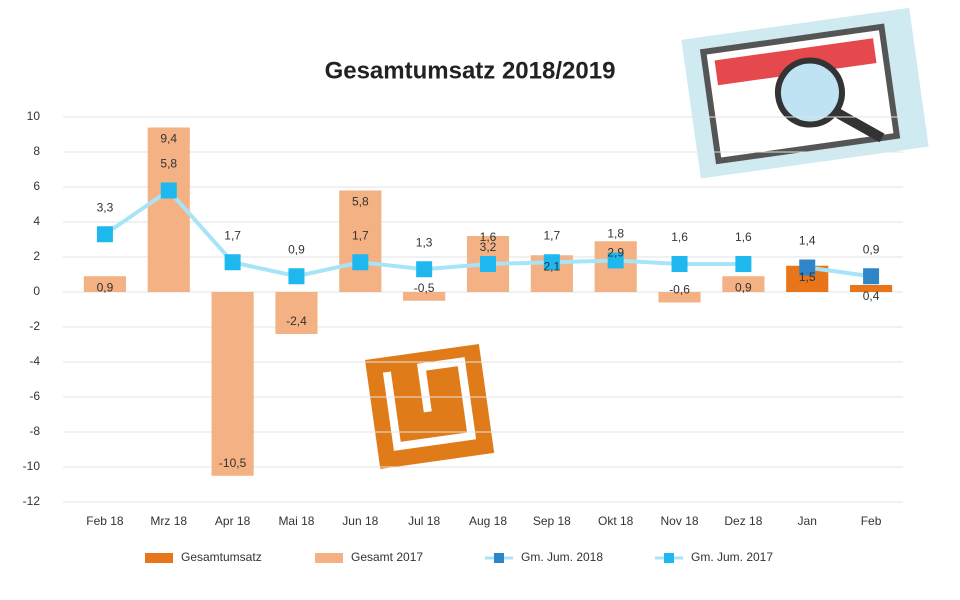  Describe the element at coordinates (552, 266) in the screenshot. I see `value-label: 2,1` at that location.